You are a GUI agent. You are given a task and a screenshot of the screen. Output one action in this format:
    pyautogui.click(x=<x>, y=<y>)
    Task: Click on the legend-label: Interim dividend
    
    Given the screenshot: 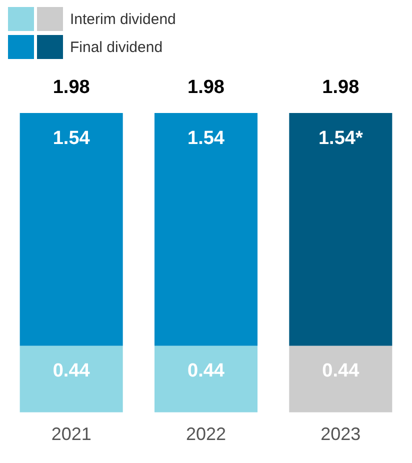 What is the action you would take?
    pyautogui.click(x=123, y=19)
    